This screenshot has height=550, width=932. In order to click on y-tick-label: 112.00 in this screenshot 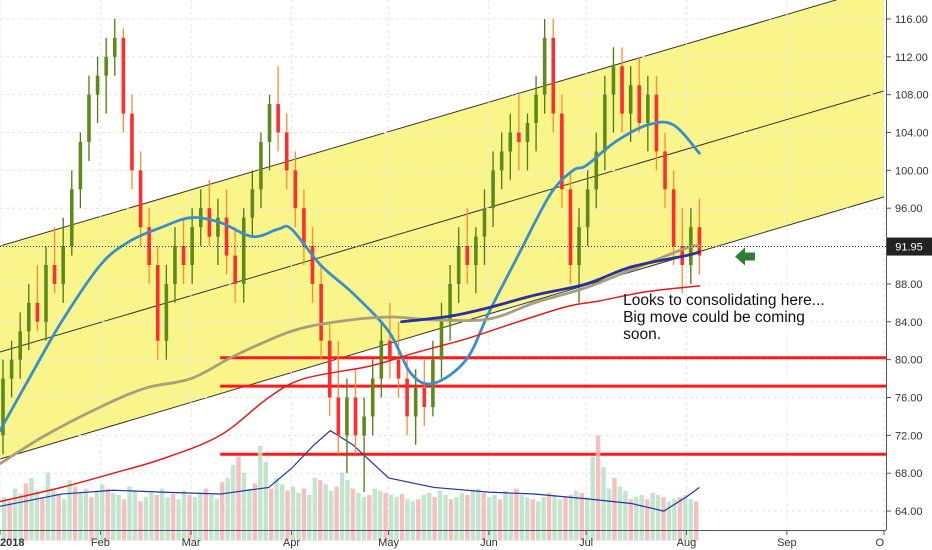, I will do `click(911, 58)`.